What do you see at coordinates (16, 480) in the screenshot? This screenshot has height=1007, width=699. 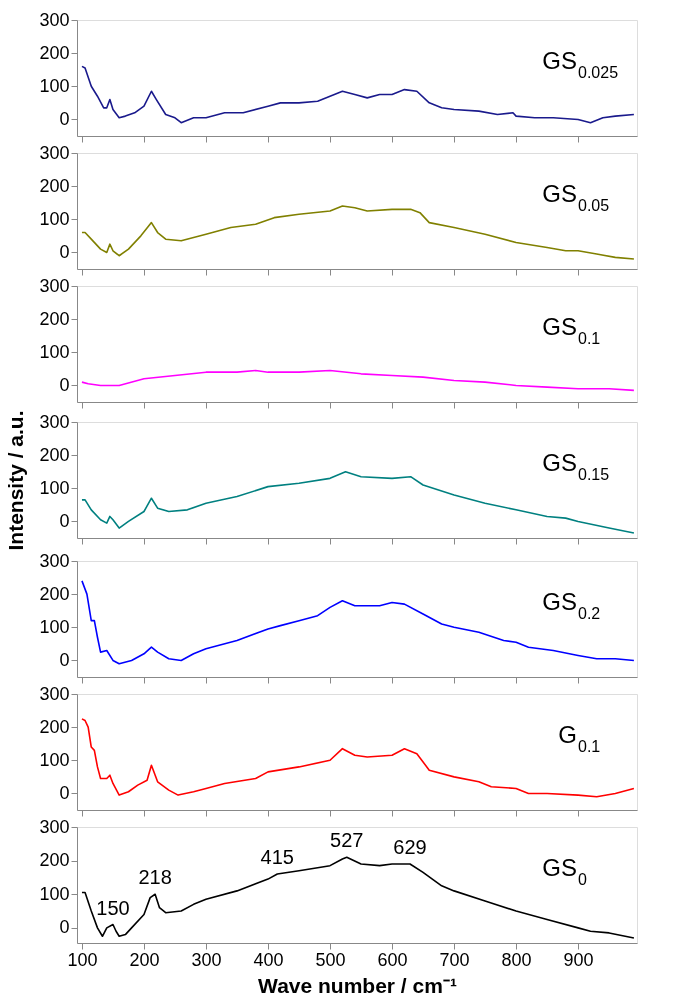 I see `y-axis-title: Intensity / a.u.` at bounding box center [16, 480].